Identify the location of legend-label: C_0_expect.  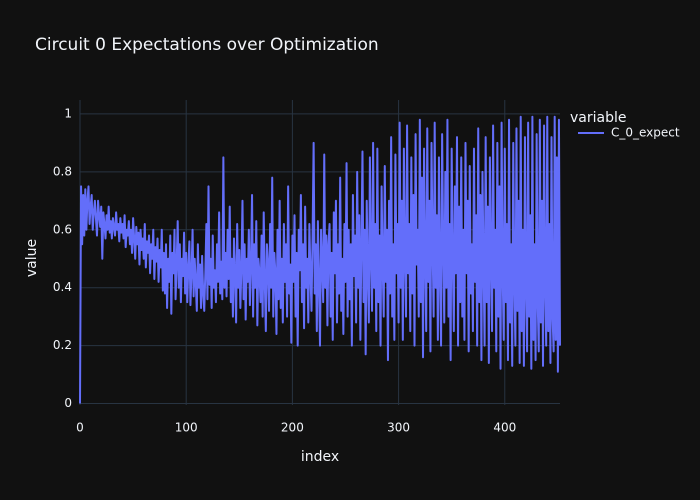
(645, 133).